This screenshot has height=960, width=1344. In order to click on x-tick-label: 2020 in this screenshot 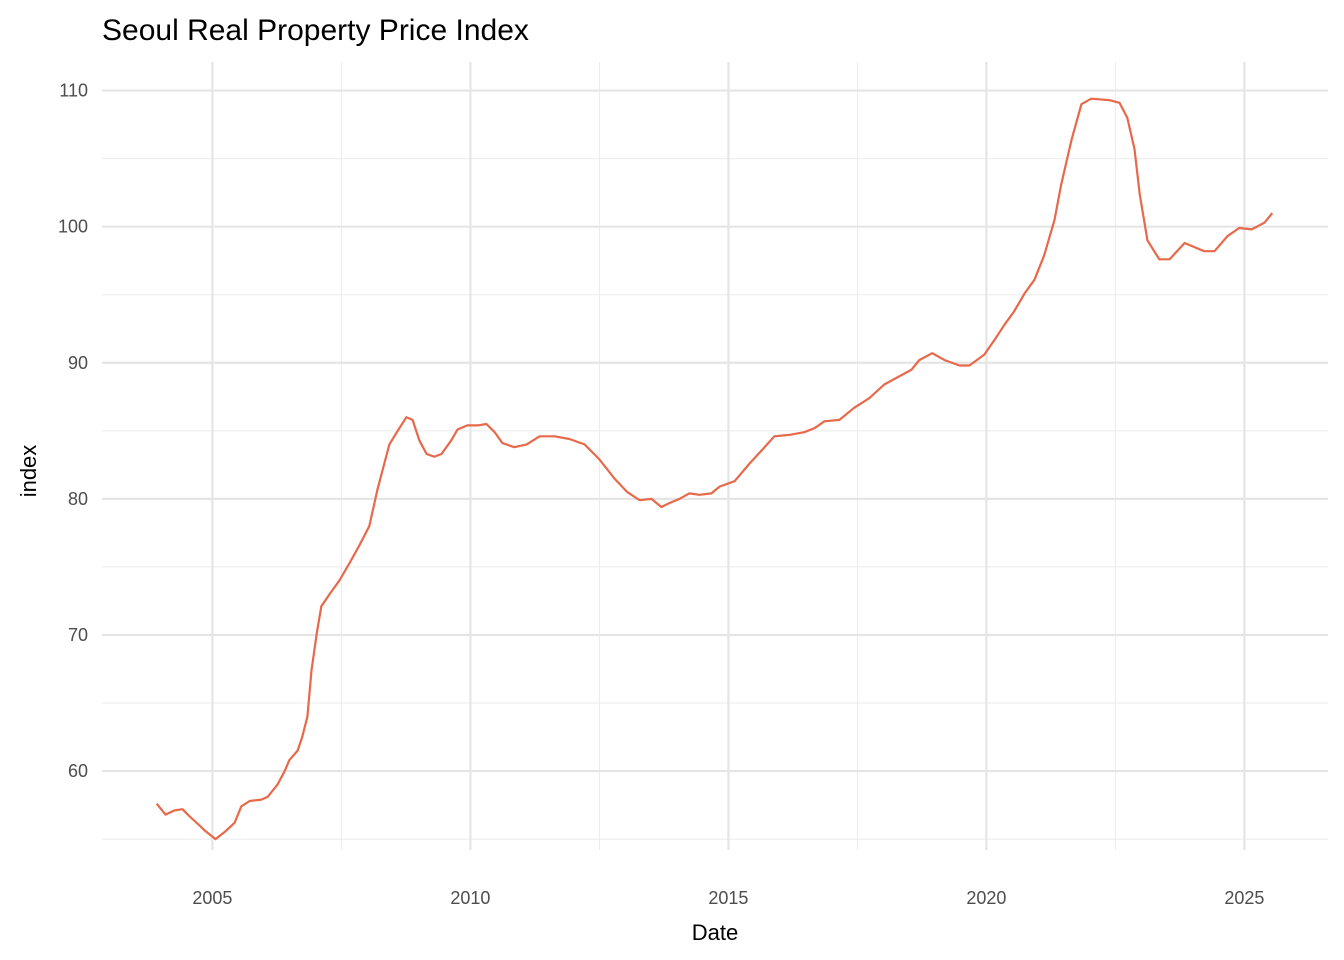, I will do `click(986, 898)`.